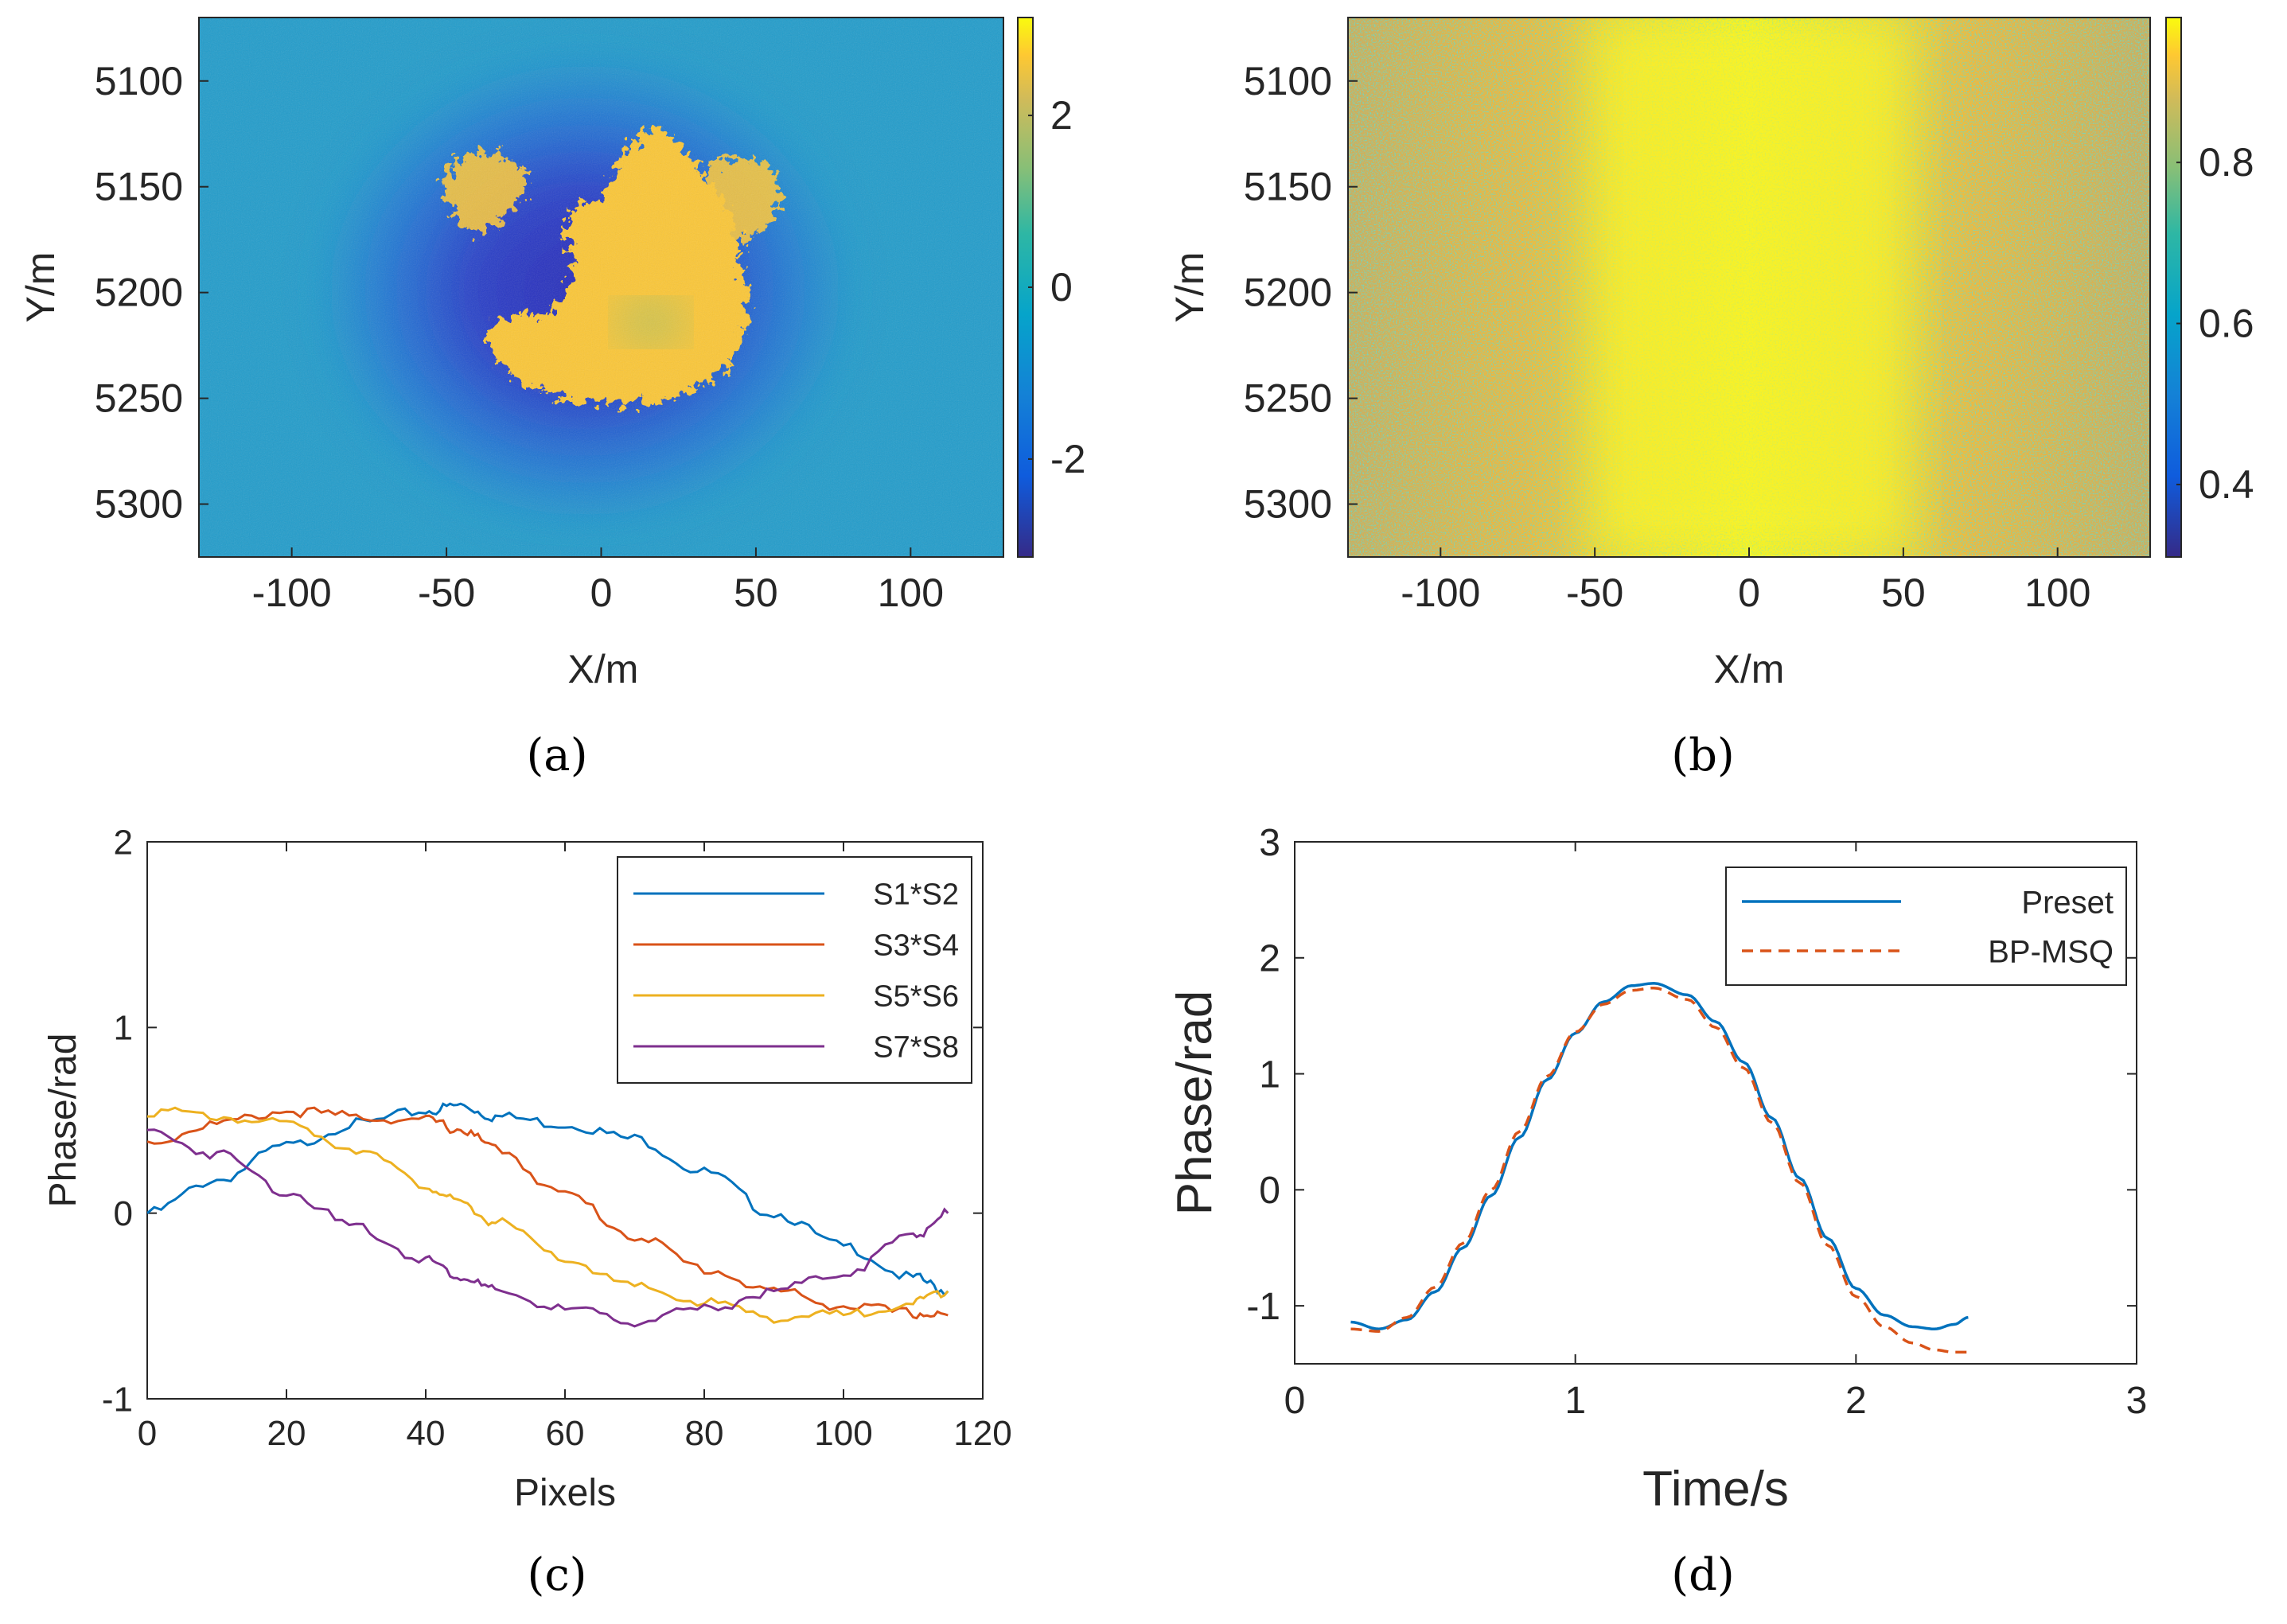 The width and height of the screenshot is (2287, 1624). What do you see at coordinates (1194, 1103) in the screenshot?
I see `panel-d-ylabel: Phase/rad` at bounding box center [1194, 1103].